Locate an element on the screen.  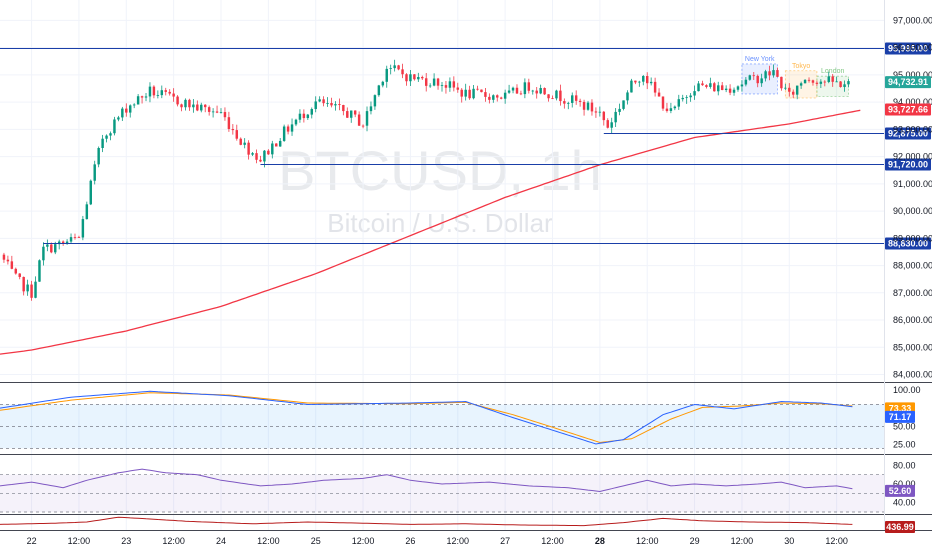
session-box is located at coordinates (759, 79).